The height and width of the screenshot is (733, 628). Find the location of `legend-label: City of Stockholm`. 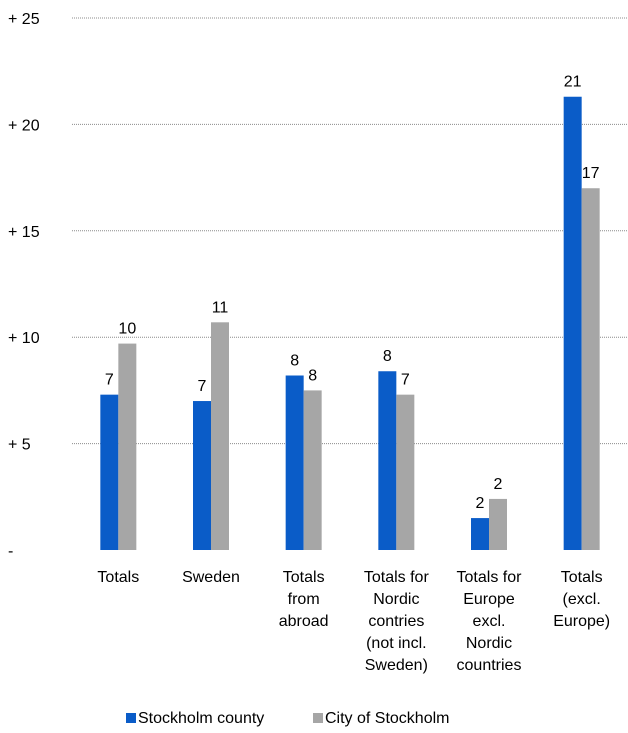

legend-label: City of Stockholm is located at coordinates (387, 718).